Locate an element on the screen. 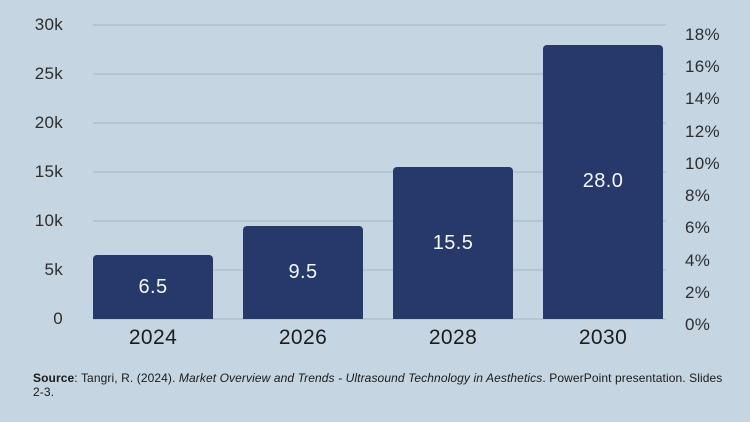  bar-2024: 6.5 is located at coordinates (153, 287).